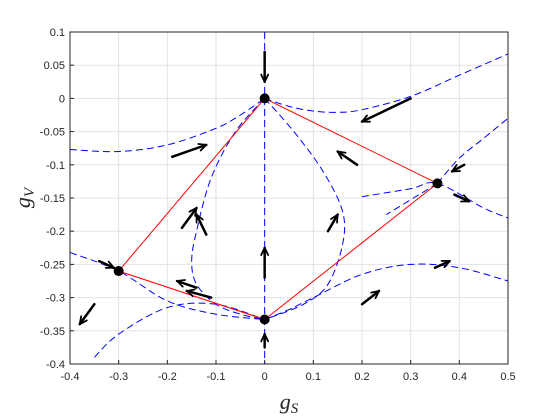 The image size is (560, 420). I want to click on x-tick-label: 0, so click(265, 377).